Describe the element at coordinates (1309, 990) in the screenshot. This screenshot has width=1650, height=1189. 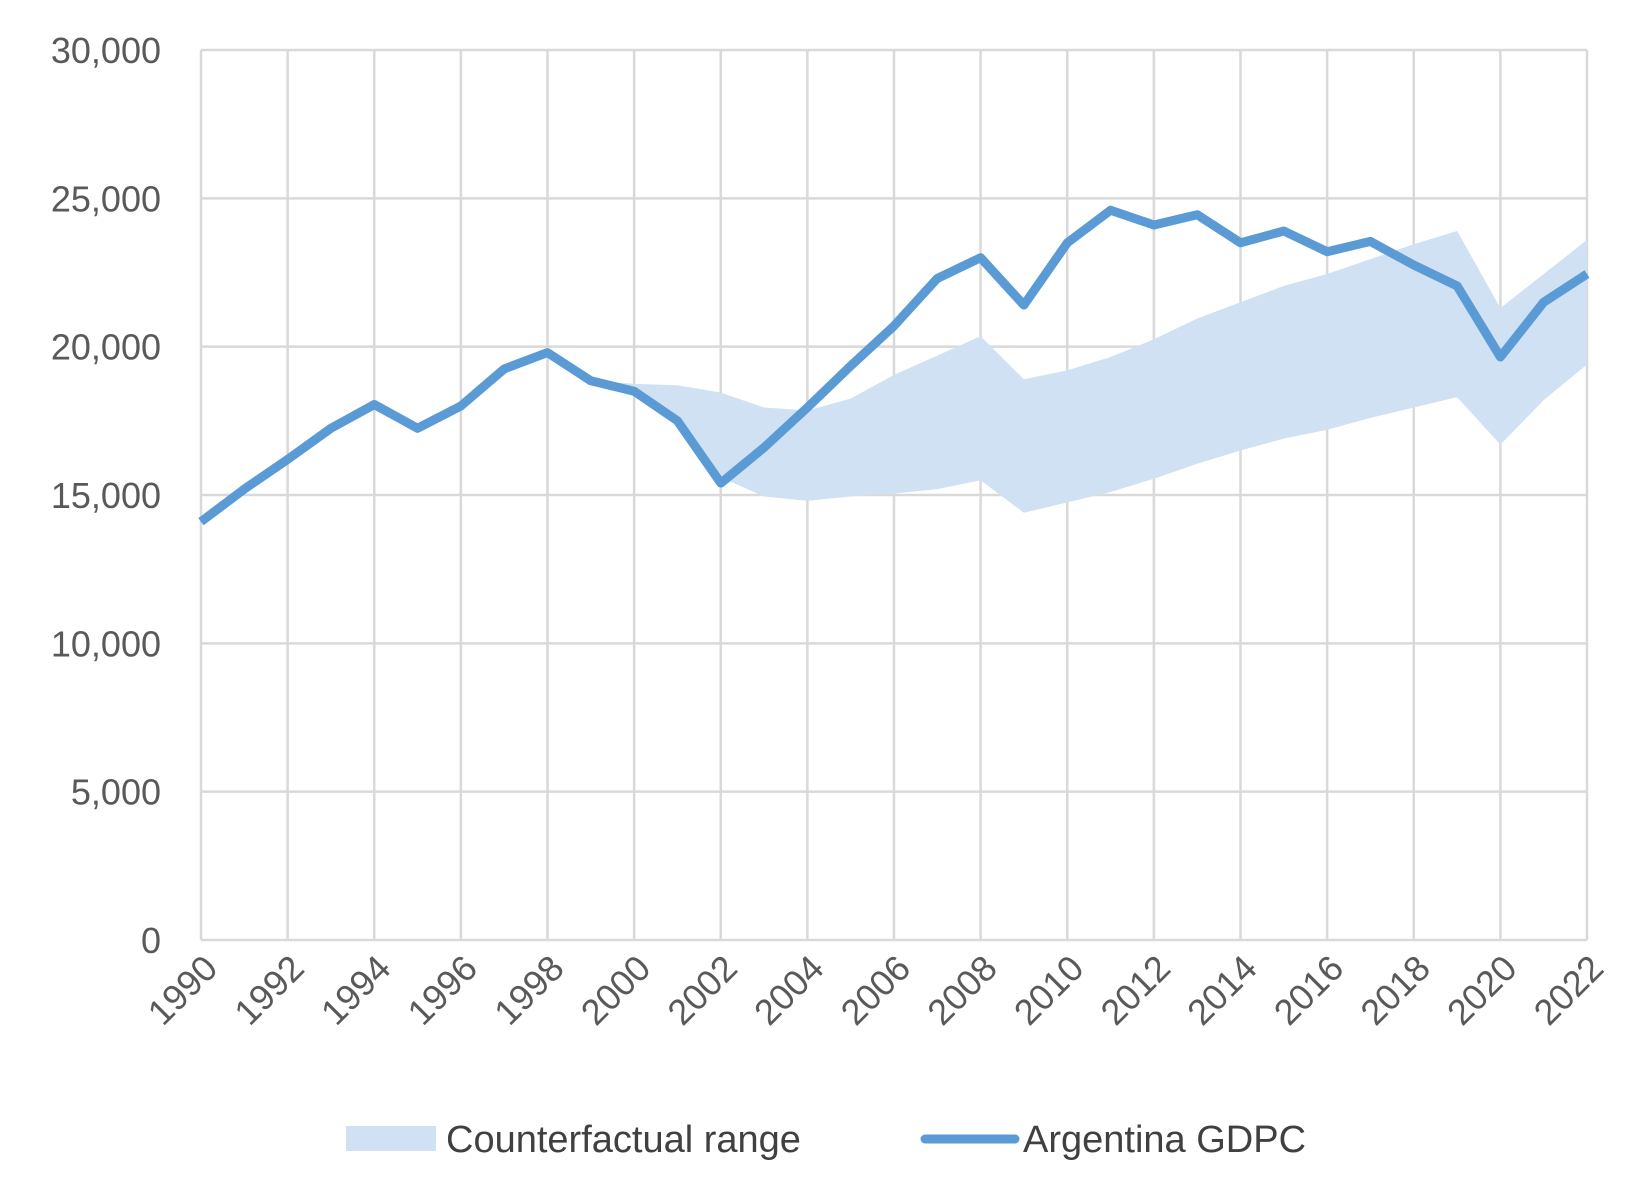
I see `x-tick-label: 2016` at that location.